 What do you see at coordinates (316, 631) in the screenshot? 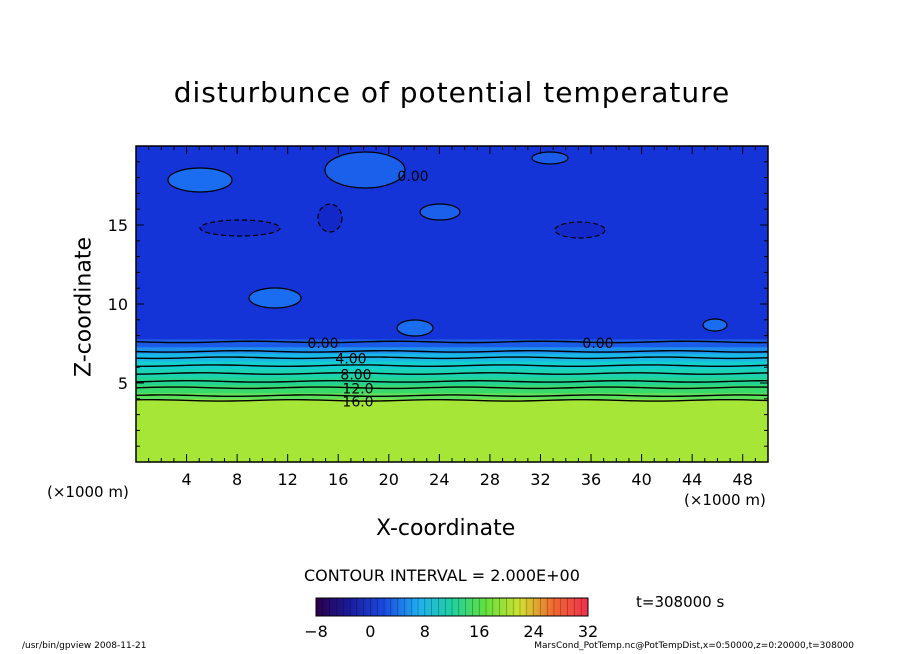
I see `colorbar-tick-0: −8` at bounding box center [316, 631].